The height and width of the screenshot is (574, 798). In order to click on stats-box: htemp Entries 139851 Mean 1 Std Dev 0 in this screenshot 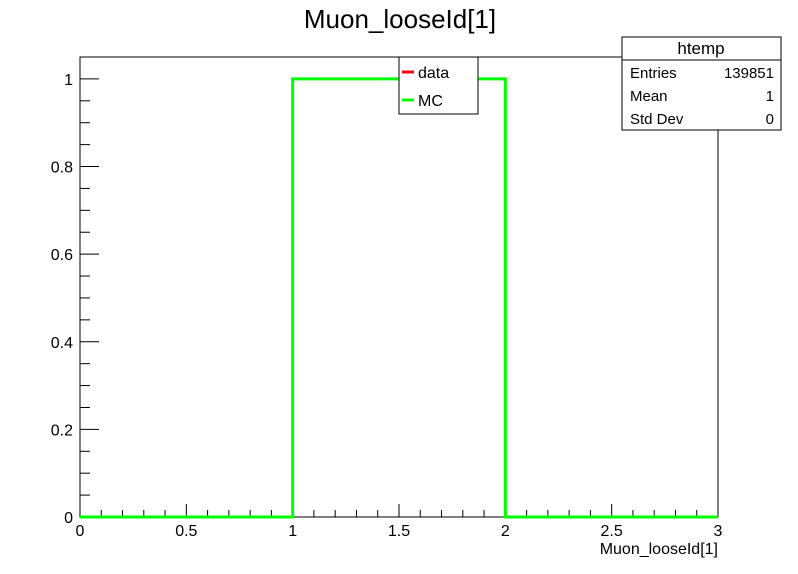, I will do `click(701, 83)`.